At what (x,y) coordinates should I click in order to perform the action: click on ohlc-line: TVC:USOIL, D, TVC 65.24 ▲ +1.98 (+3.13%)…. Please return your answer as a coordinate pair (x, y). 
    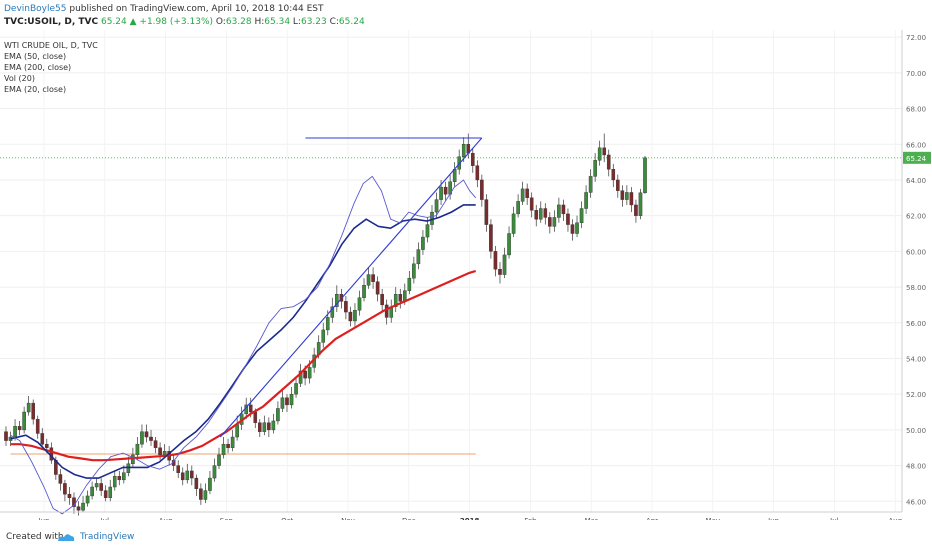
    Looking at the image, I should click on (184, 22).